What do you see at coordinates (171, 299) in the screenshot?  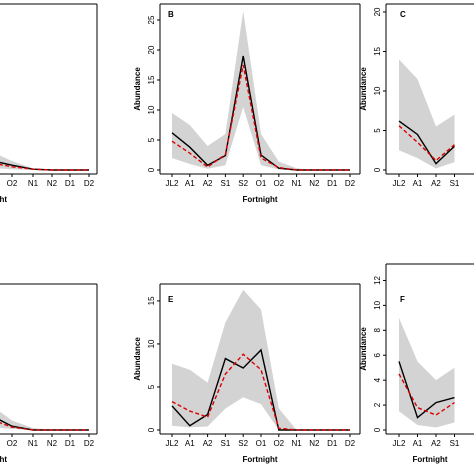 I see `panel-letter: E` at bounding box center [171, 299].